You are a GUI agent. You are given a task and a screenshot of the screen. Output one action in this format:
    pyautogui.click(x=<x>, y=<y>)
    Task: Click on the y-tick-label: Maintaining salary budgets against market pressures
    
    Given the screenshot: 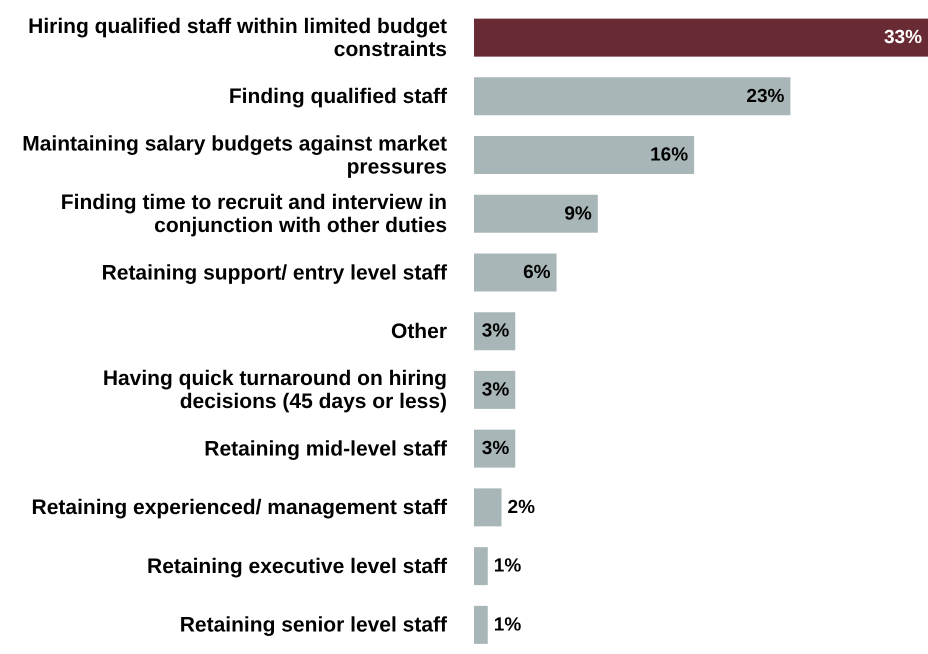 What is the action you would take?
    pyautogui.click(x=235, y=155)
    